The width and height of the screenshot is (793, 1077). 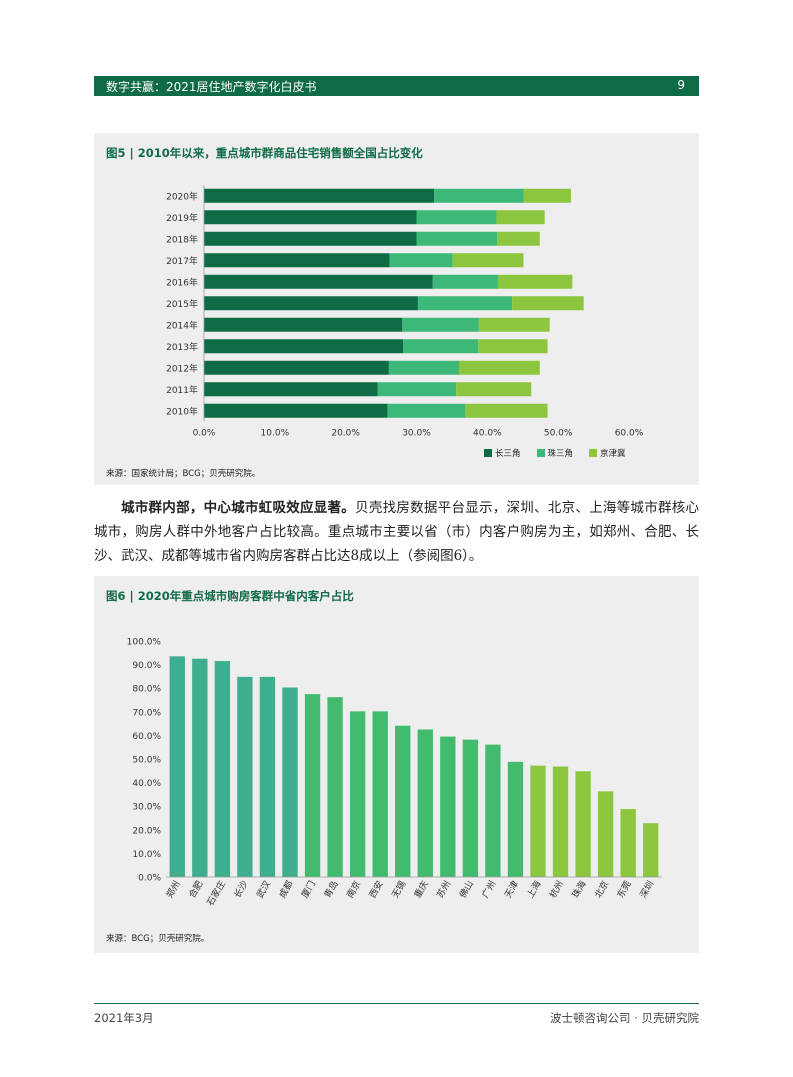 I want to click on y-tick-label: 2013年, so click(x=182, y=347).